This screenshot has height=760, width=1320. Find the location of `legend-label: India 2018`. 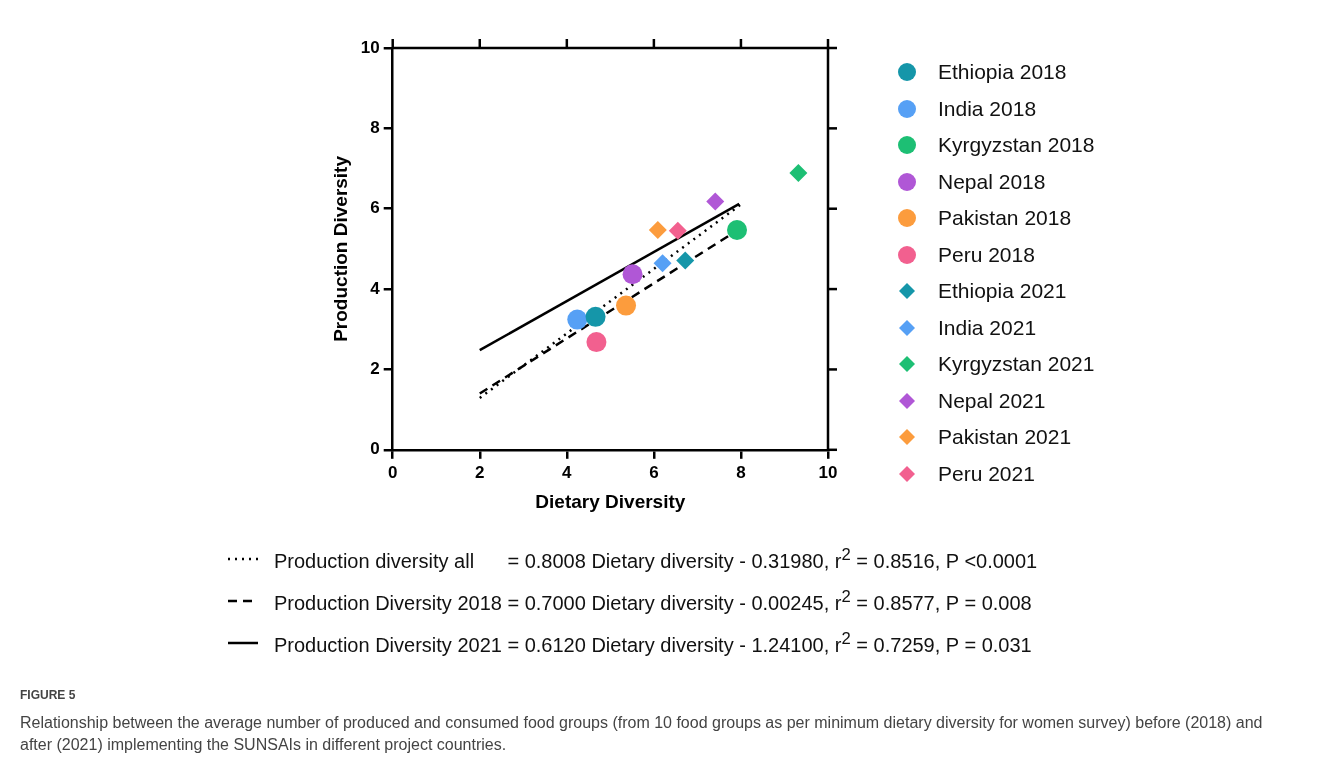

legend-label: India 2018 is located at coordinates (987, 108).